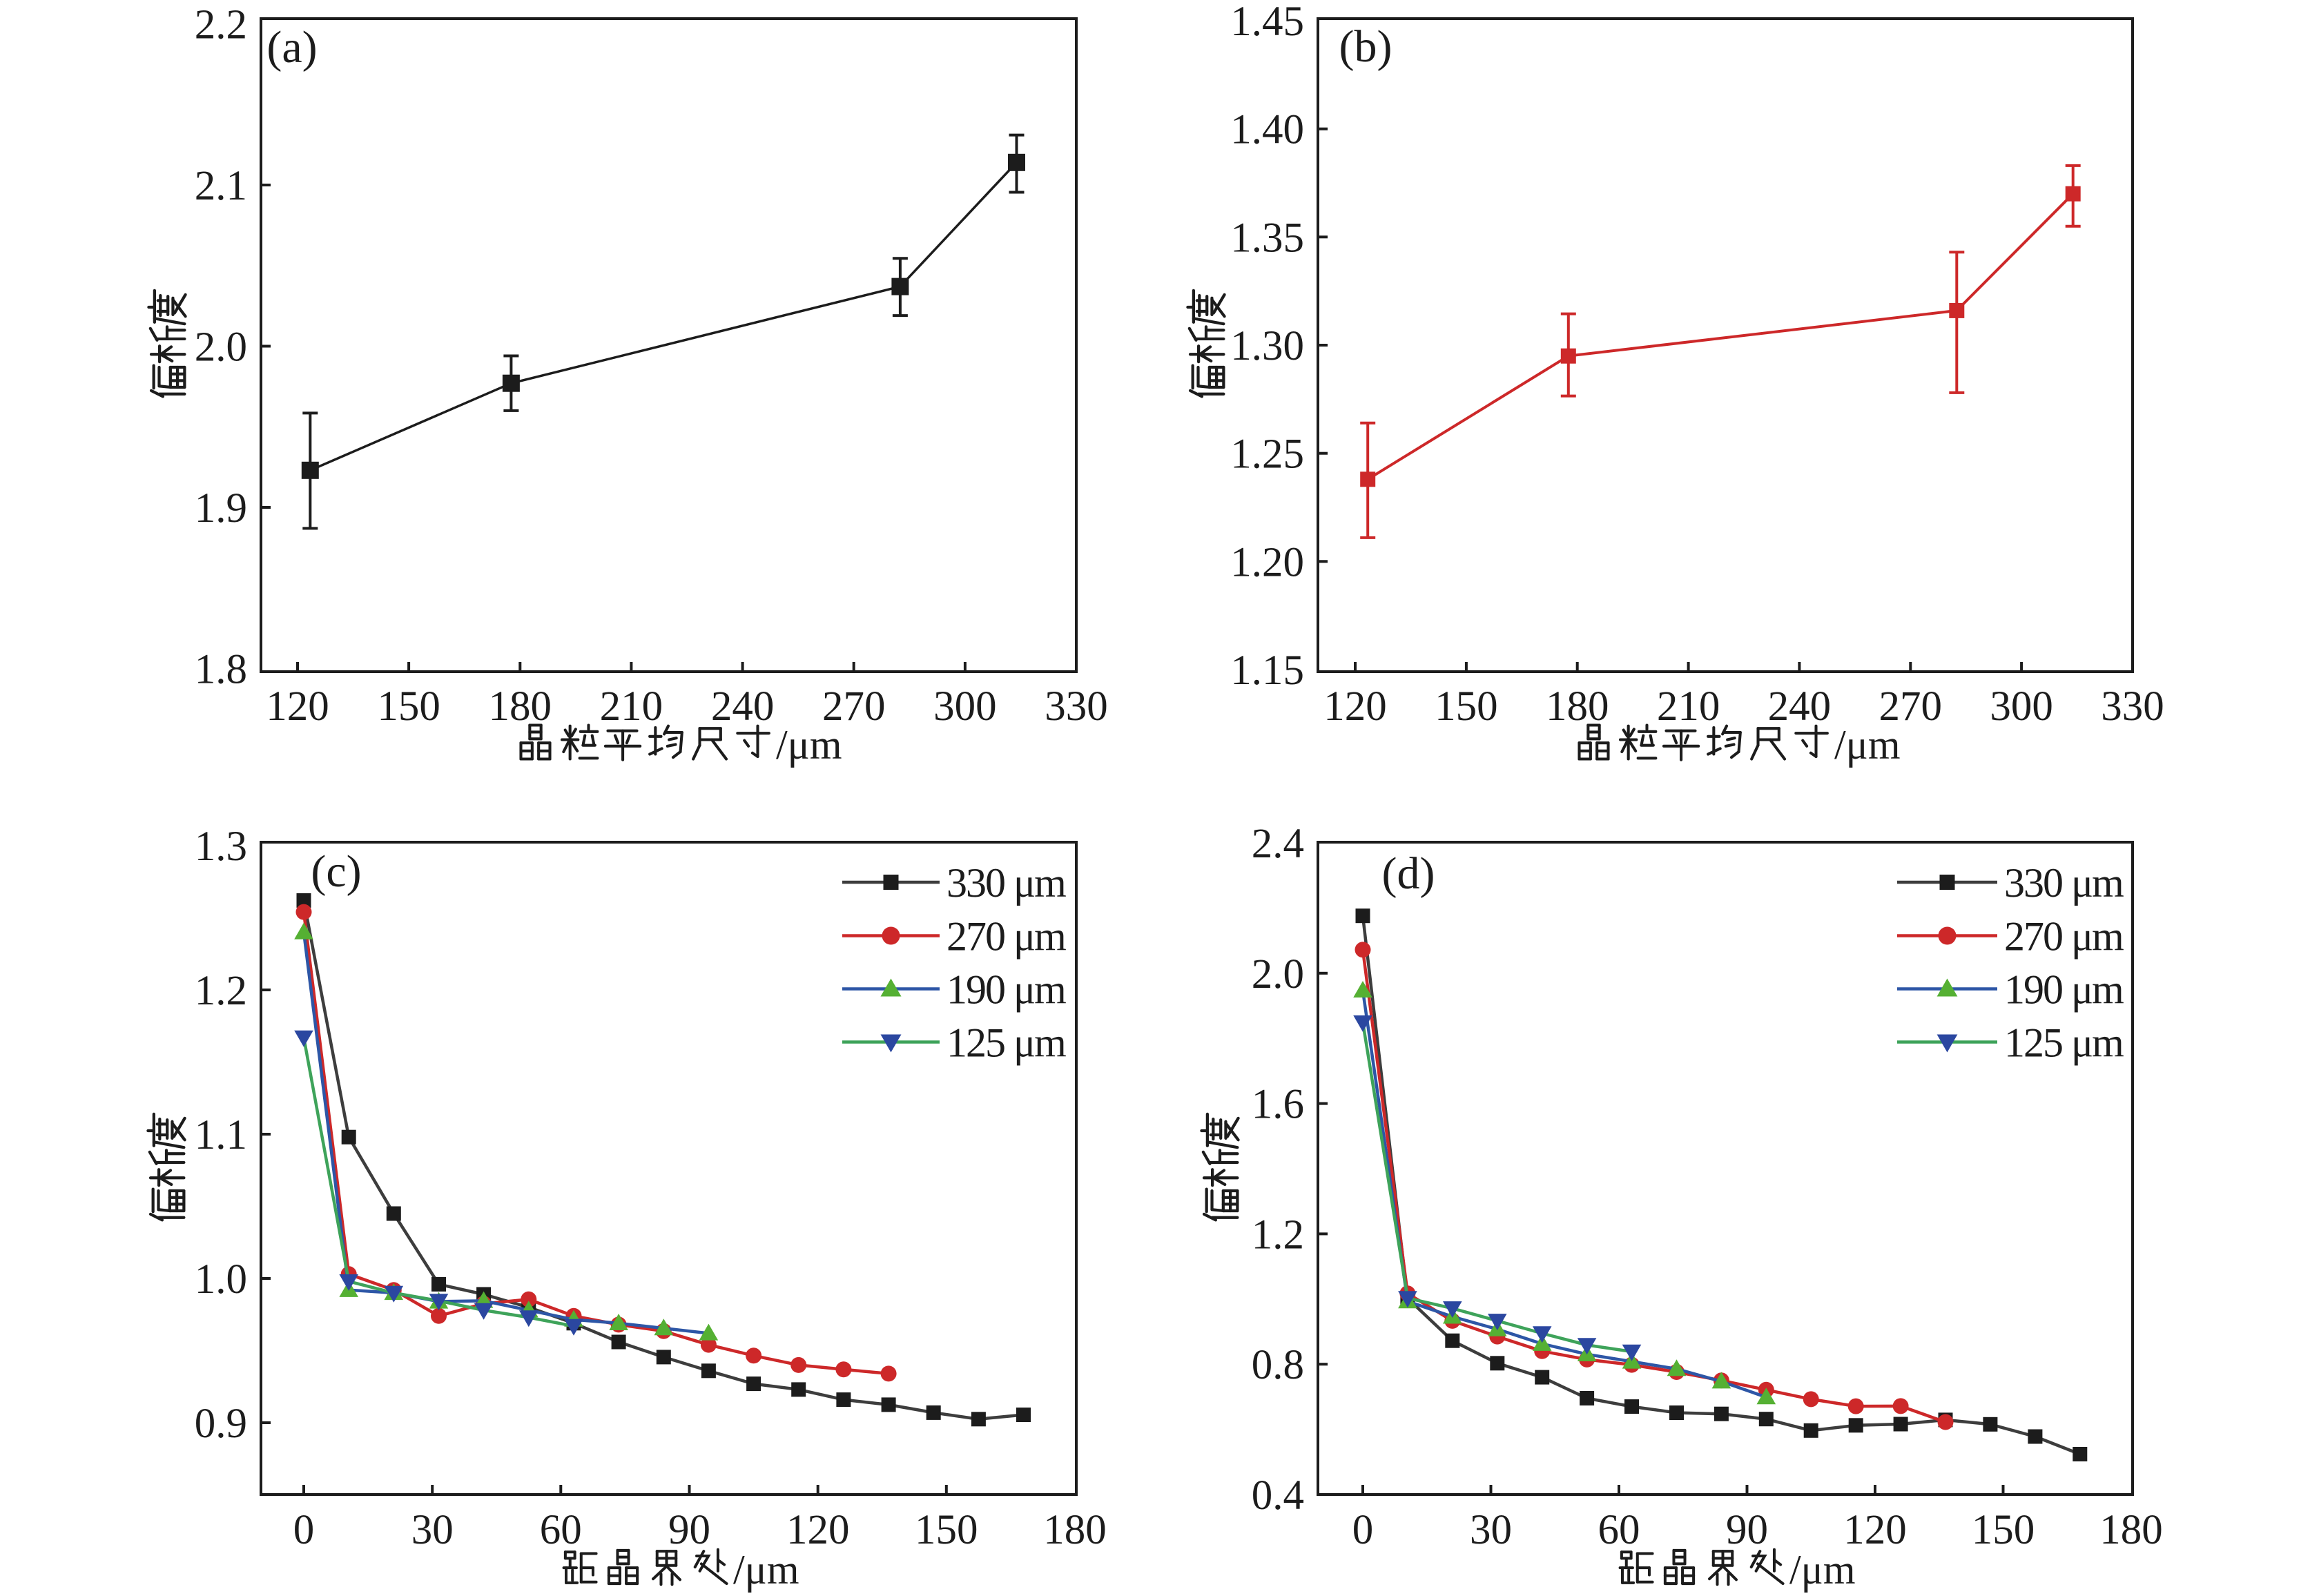 Image resolution: width=2310 pixels, height=1596 pixels. I want to click on svg-text: 1.0, so click(221, 1279).